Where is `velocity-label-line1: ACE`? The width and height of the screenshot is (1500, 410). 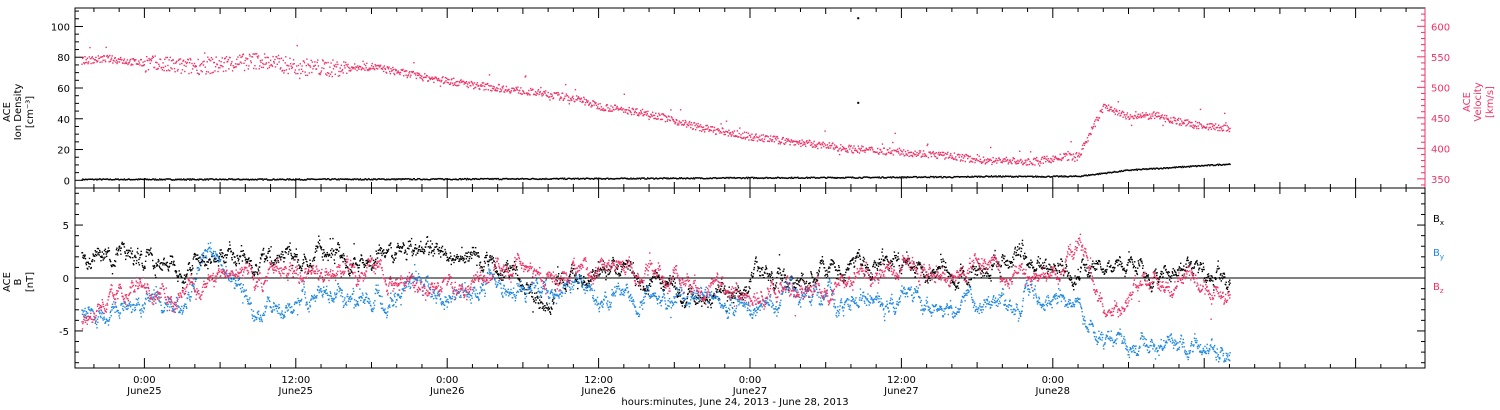
velocity-label-line1: ACE is located at coordinates (1467, 102).